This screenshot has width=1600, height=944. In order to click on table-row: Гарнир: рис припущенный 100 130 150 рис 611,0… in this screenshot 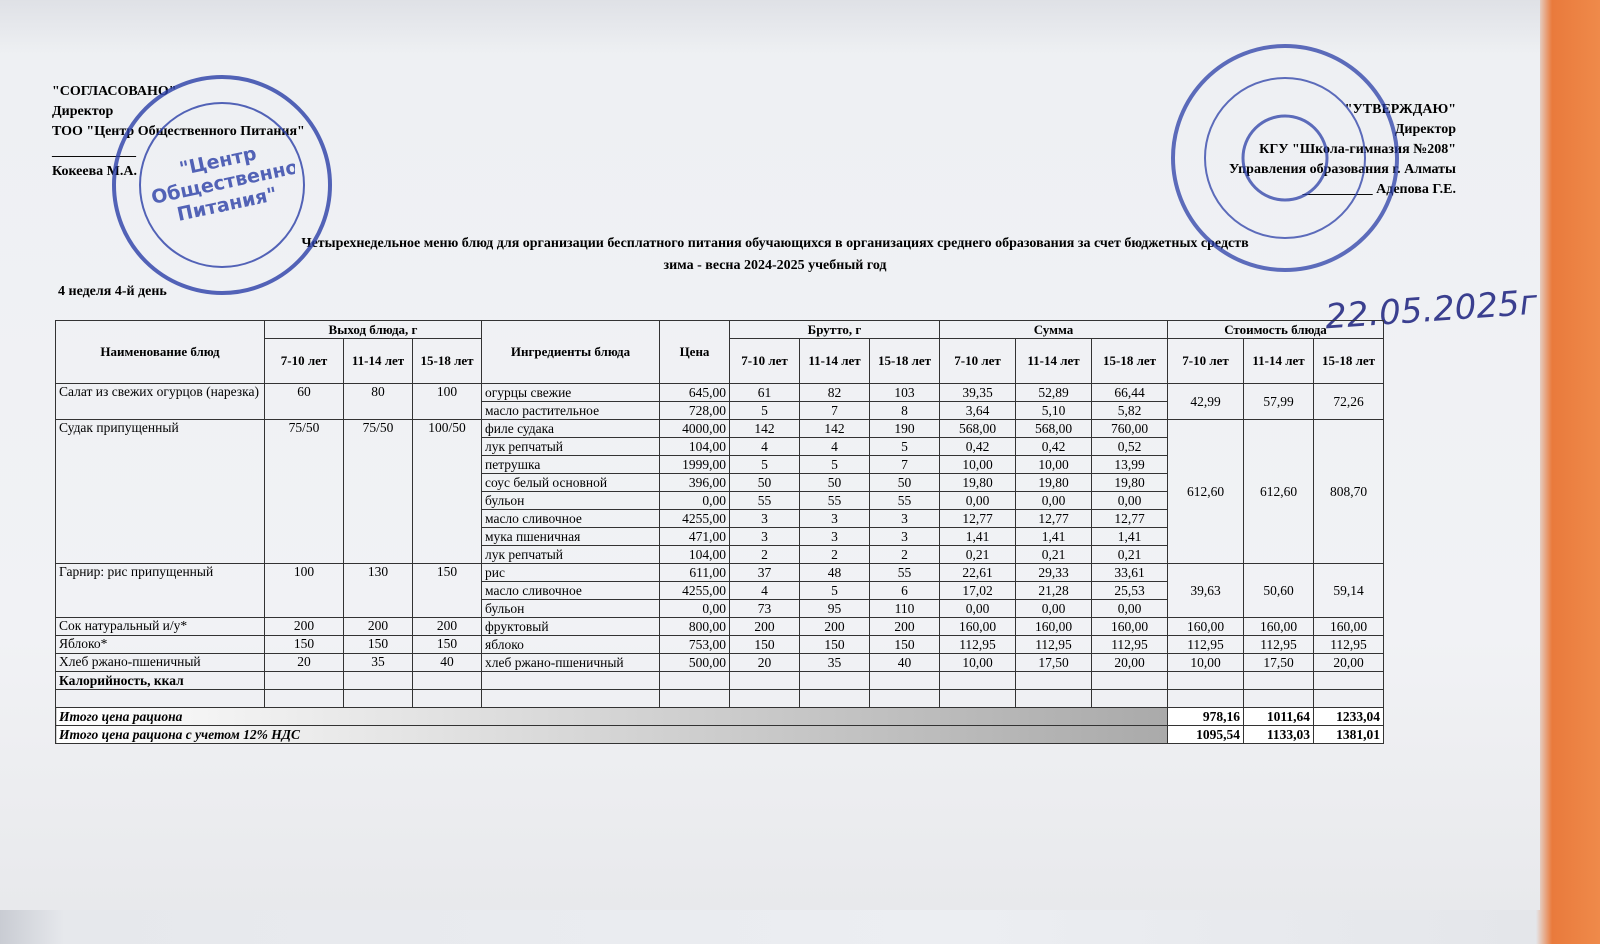, I will do `click(719, 590)`.